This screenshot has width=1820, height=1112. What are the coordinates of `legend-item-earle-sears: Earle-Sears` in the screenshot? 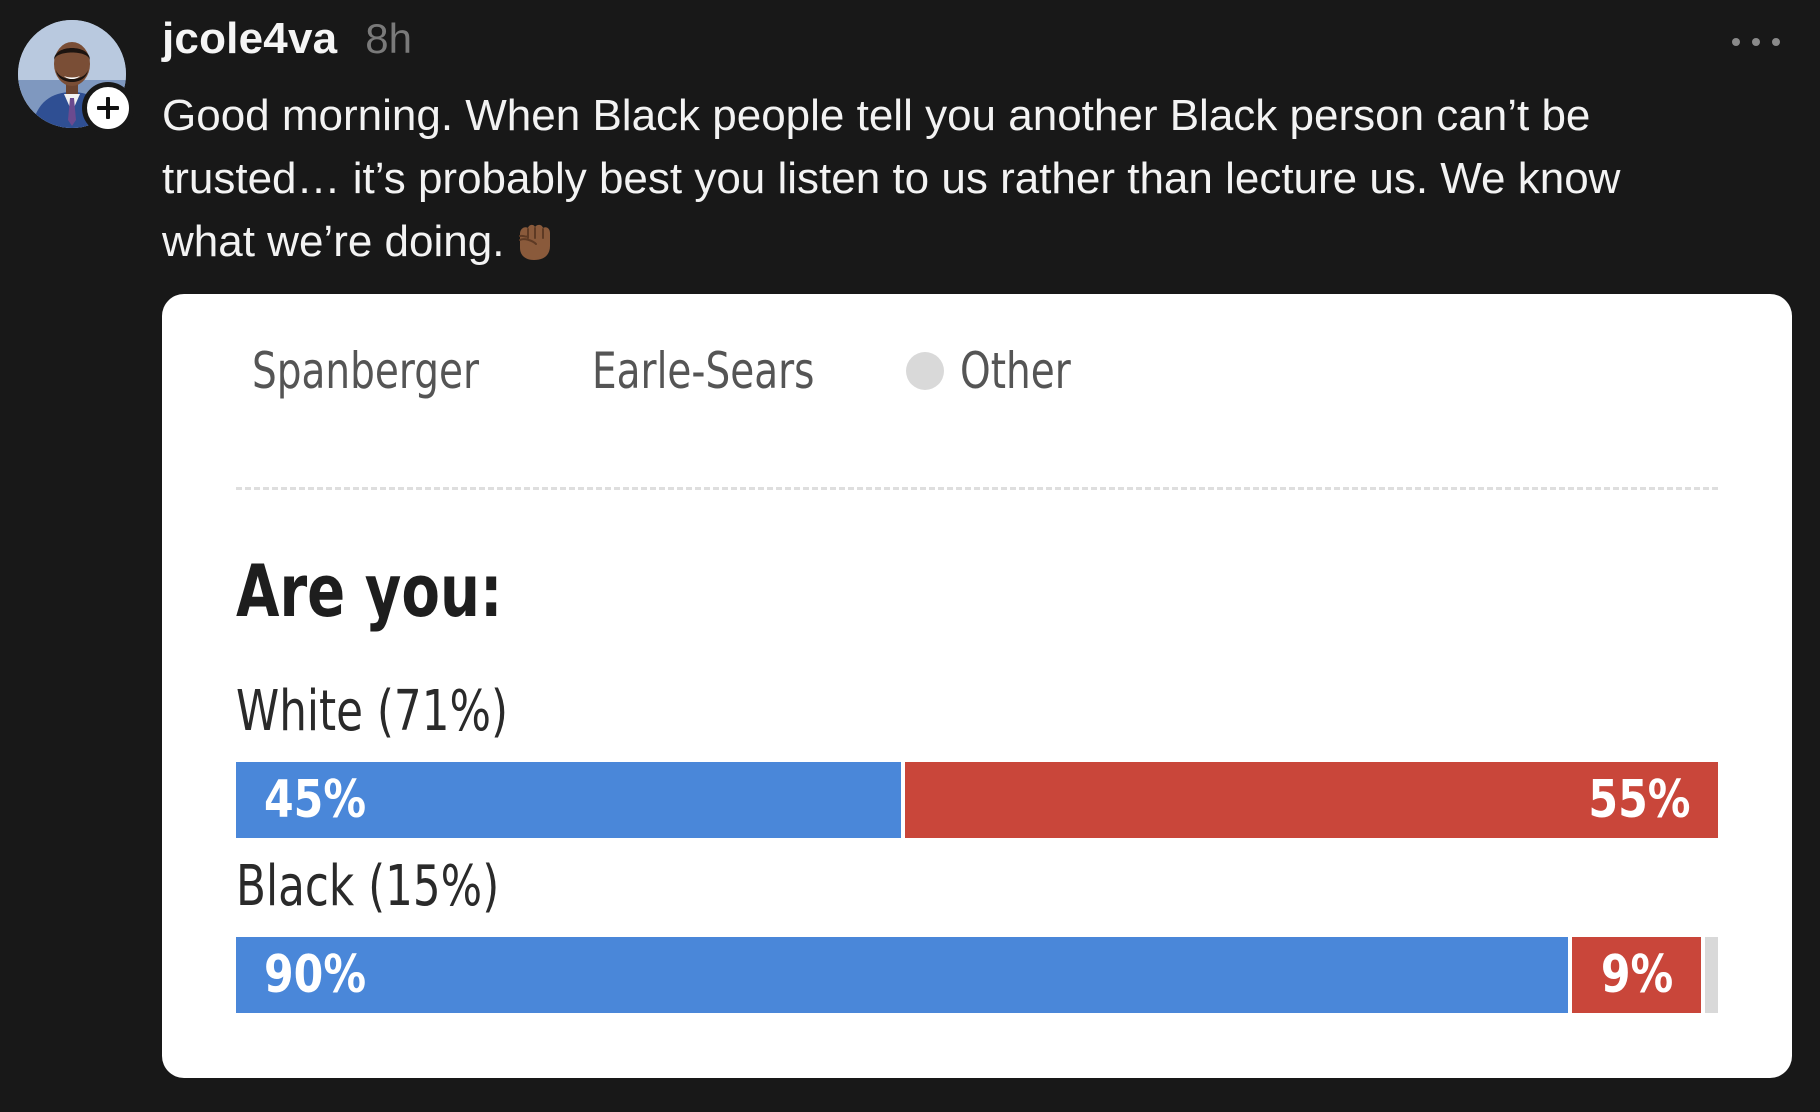 It's located at (711, 371).